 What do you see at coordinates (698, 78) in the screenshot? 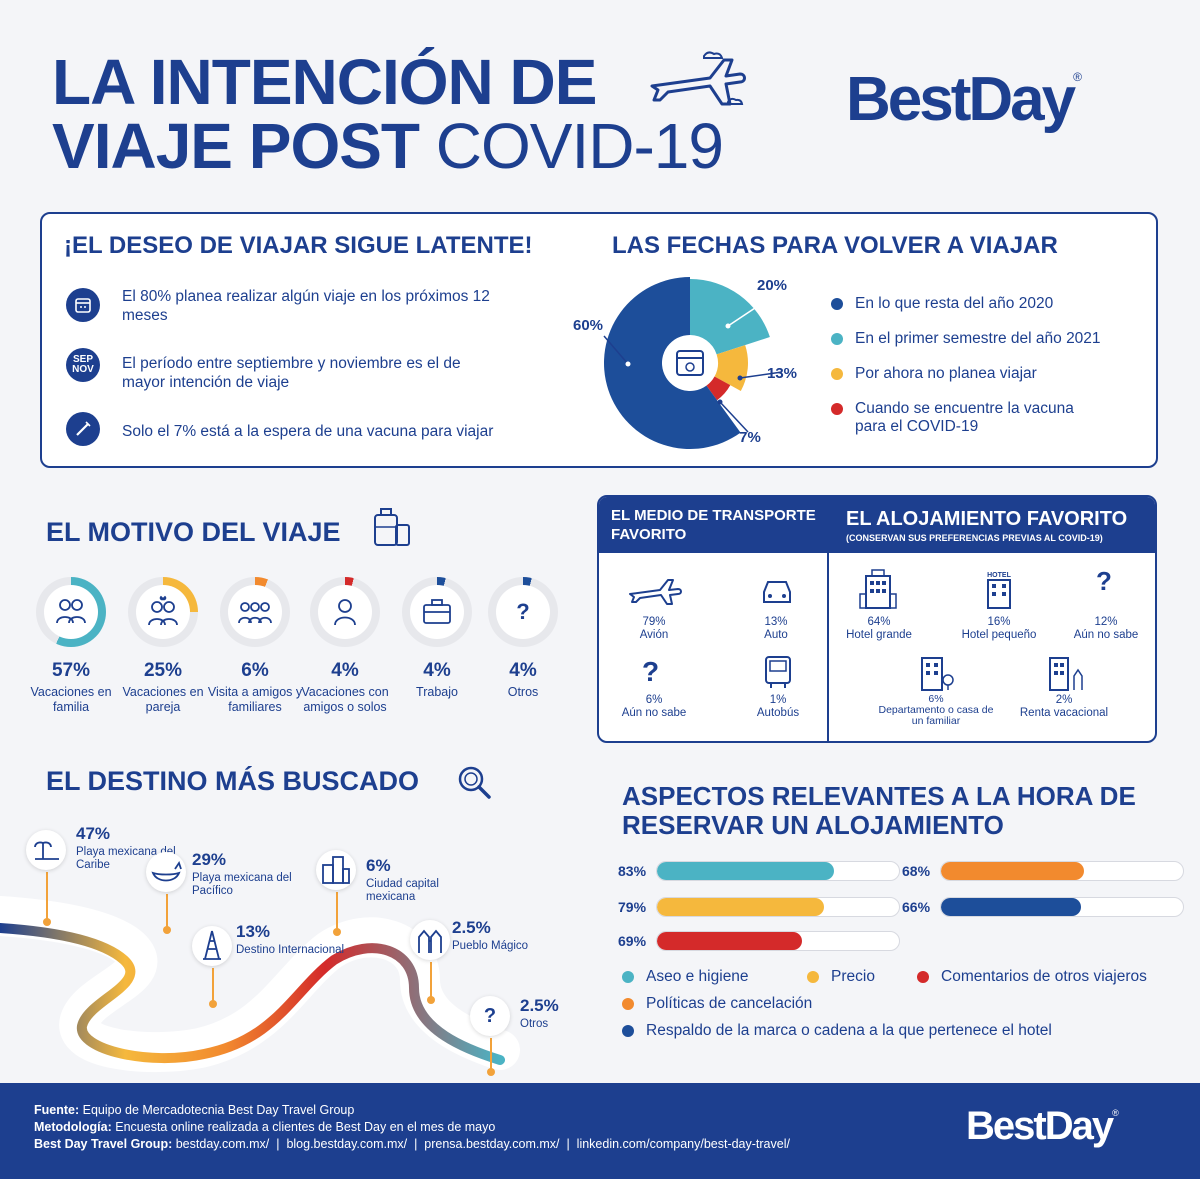
I see `airplane-icon` at bounding box center [698, 78].